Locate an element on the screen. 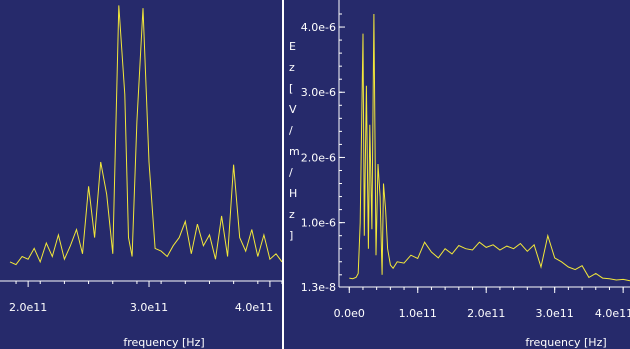 This screenshot has width=630, height=349. right-x-tick-label: 1.0e11 is located at coordinates (418, 313).